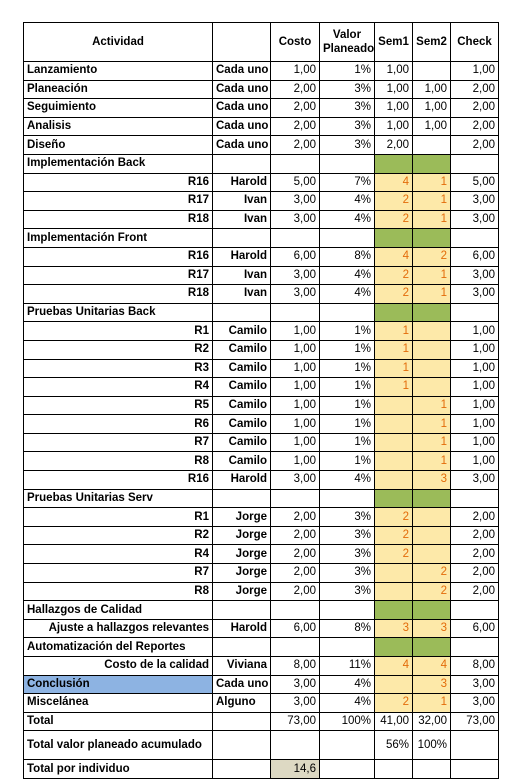 The width and height of the screenshot is (521, 780). Describe the element at coordinates (432, 126) in the screenshot. I see `cell-sem2: 1,00` at that location.